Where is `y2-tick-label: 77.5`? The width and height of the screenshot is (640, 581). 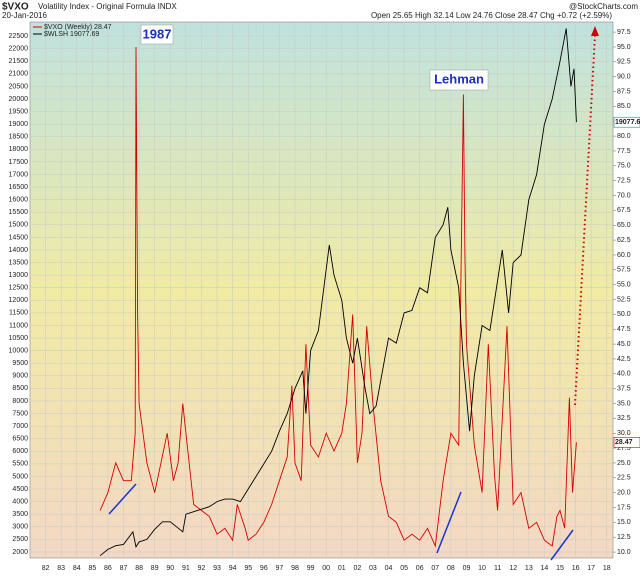
y2-tick-label: 77.5 is located at coordinates (624, 151).